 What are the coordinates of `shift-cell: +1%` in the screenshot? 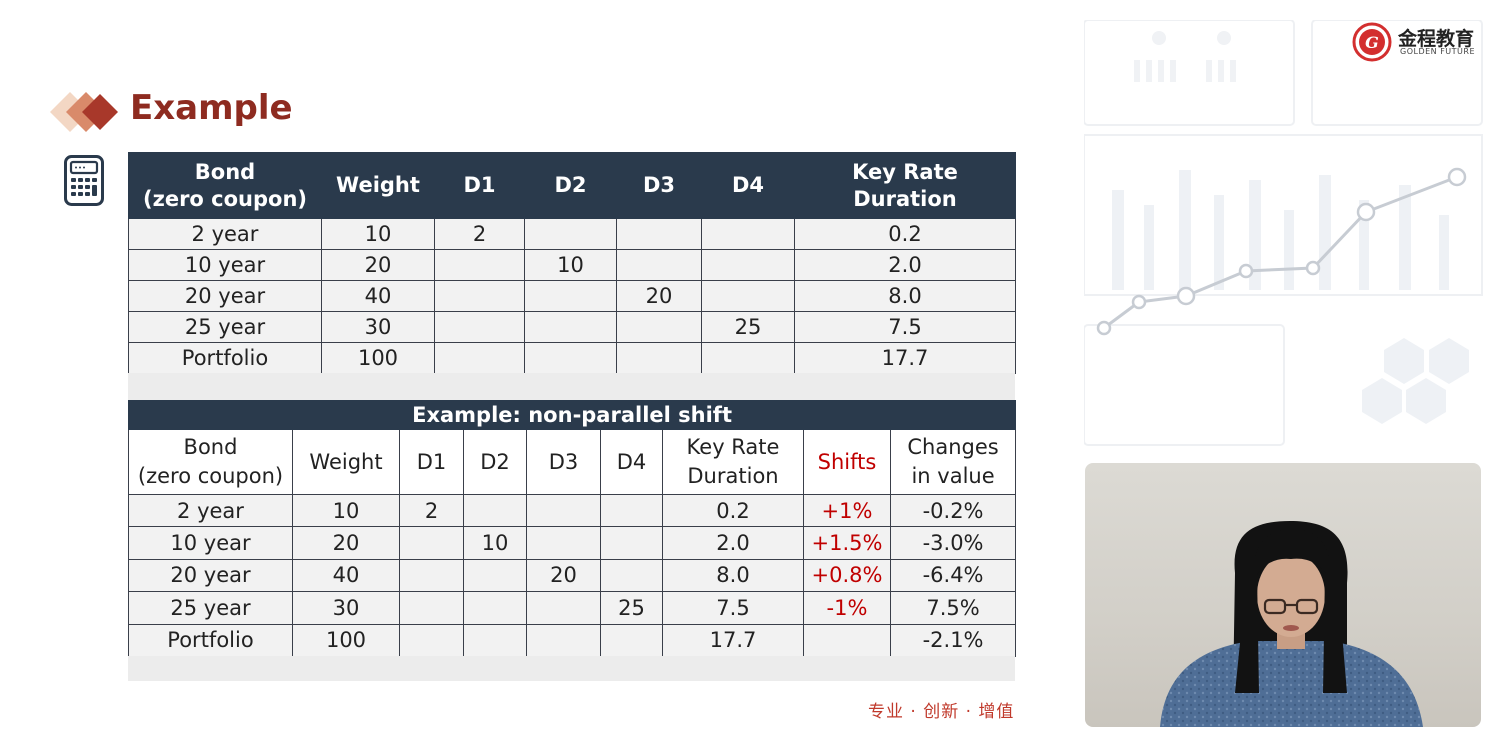 It's located at (847, 510).